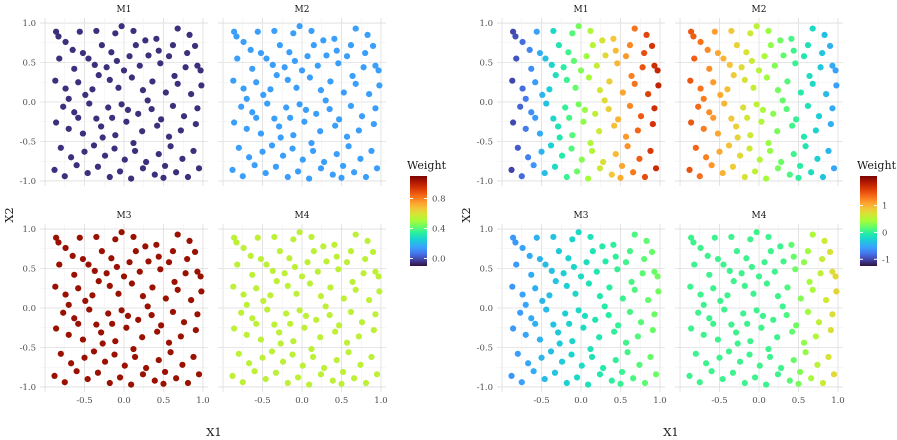 The image size is (897, 440). What do you see at coordinates (124, 401) in the screenshot?
I see `x-tick-label: 0.0` at bounding box center [124, 401].